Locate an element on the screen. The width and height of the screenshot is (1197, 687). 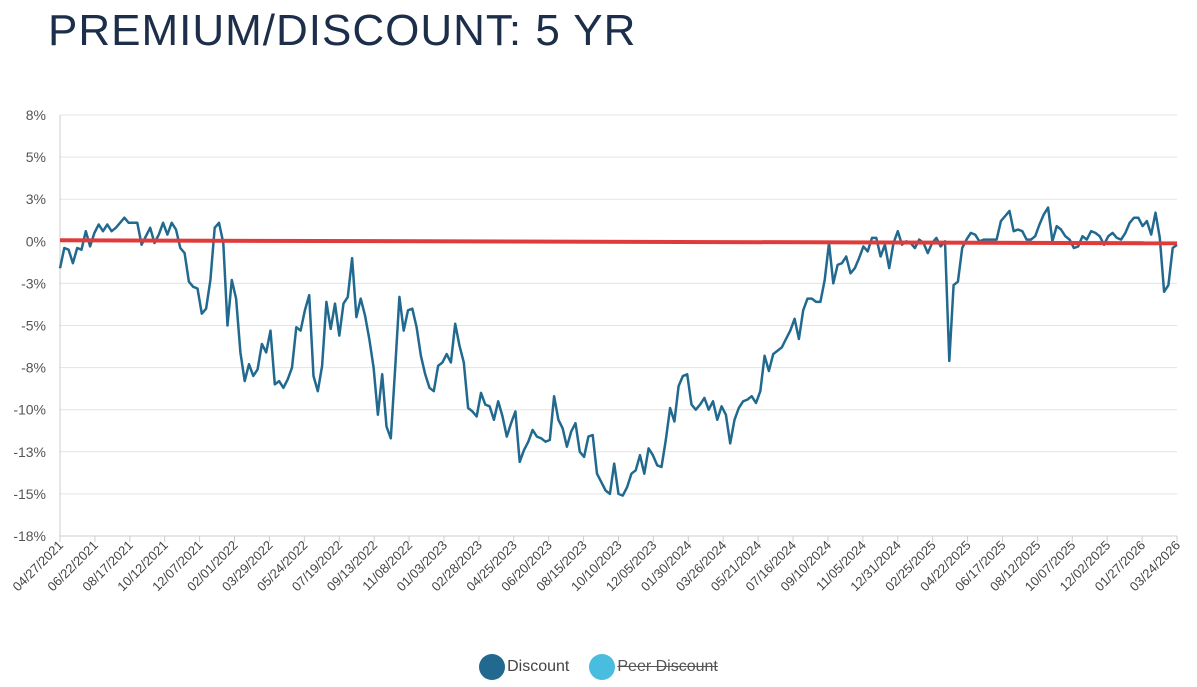
y-tick-label: -15% is located at coordinates (29, 494).